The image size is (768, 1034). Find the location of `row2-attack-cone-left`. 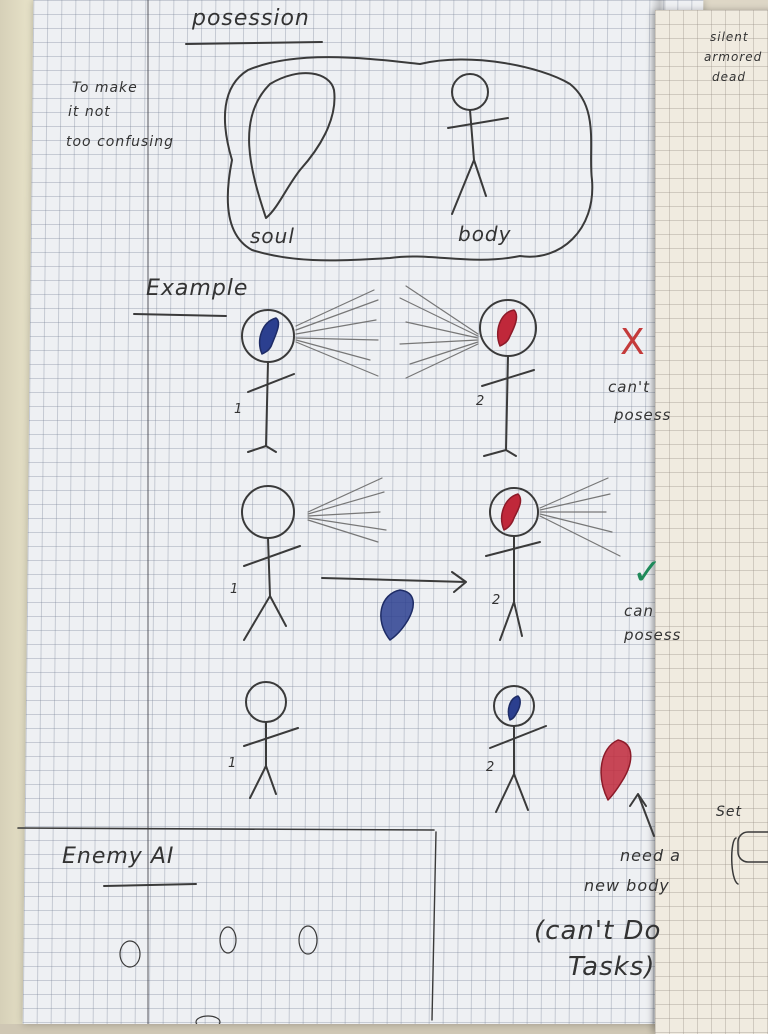

row2-attack-cone-left is located at coordinates (347, 510).